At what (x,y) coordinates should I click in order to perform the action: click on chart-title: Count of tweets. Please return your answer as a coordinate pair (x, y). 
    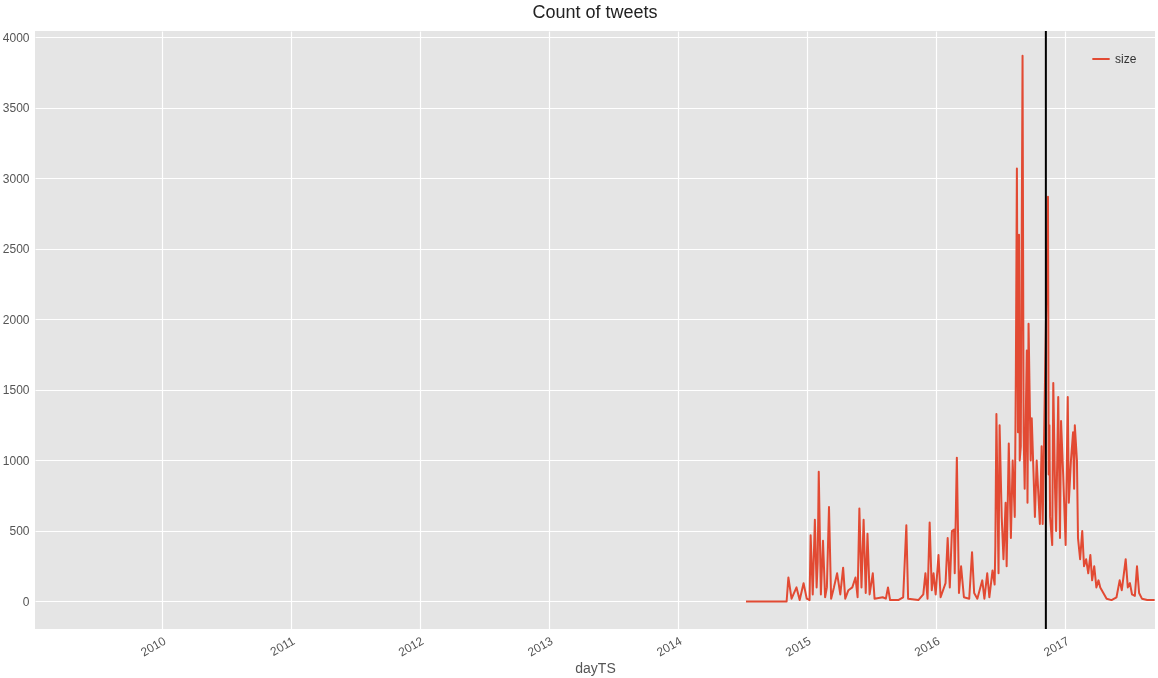
    Looking at the image, I should click on (595, 12).